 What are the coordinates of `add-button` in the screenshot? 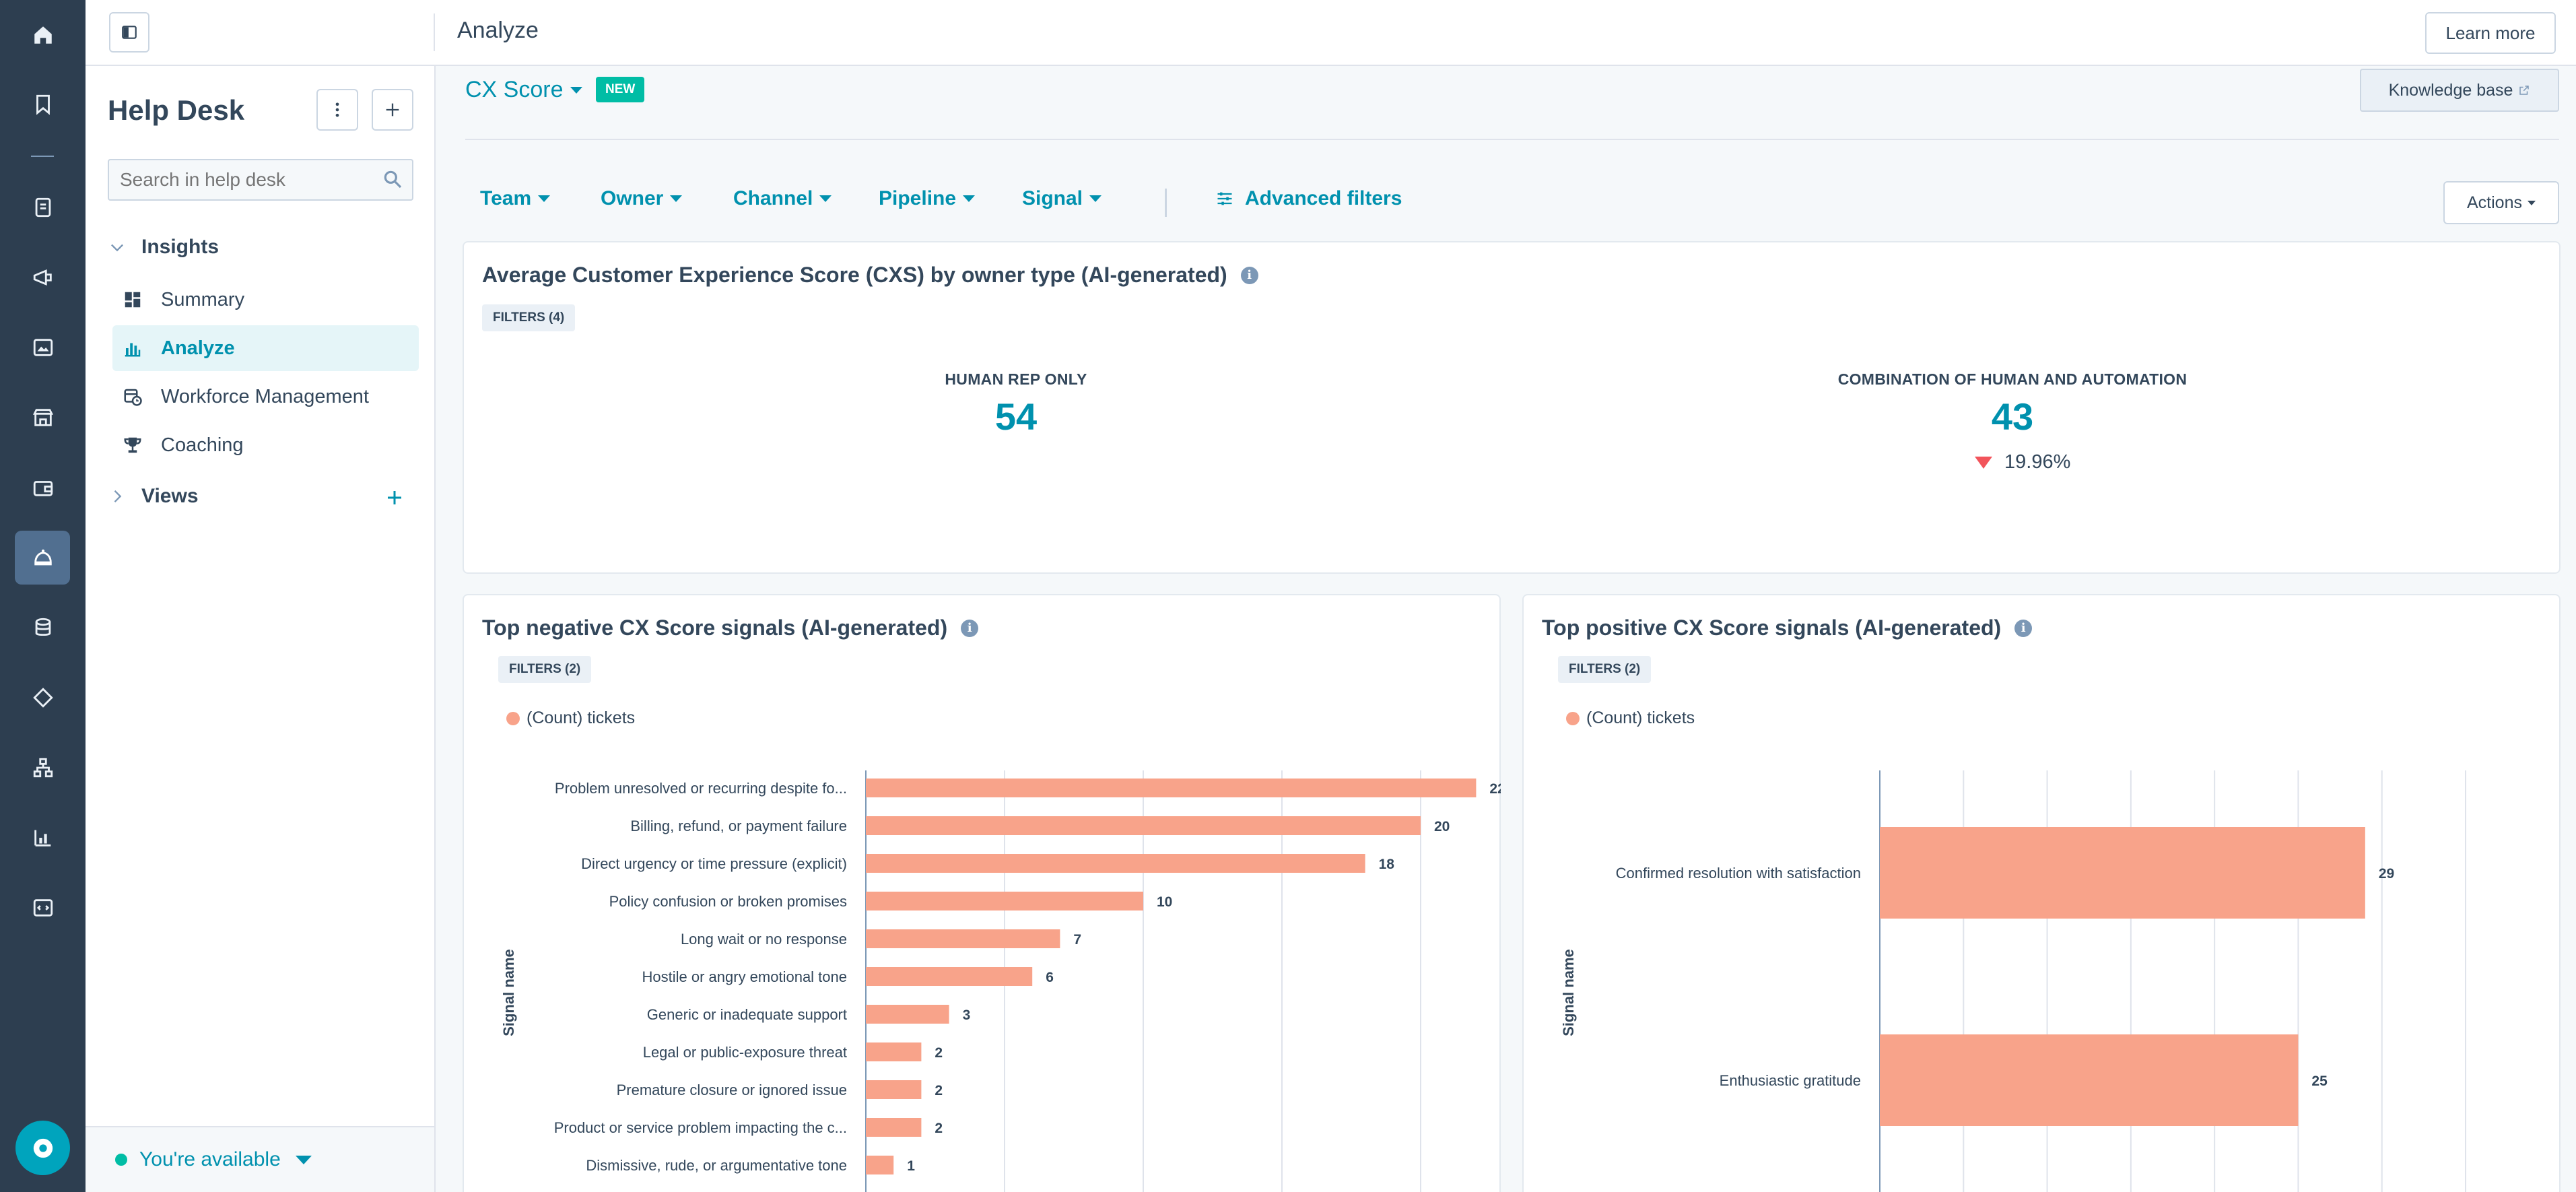 It's located at (392, 110).